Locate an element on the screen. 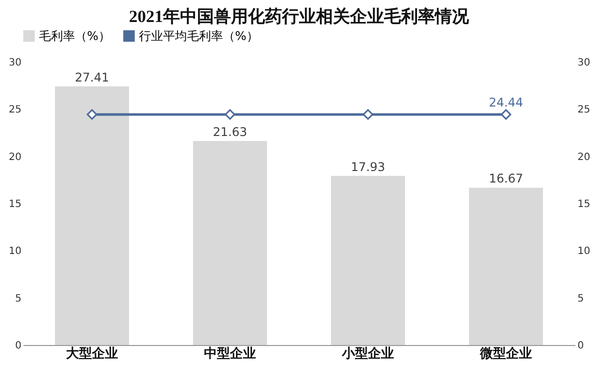 The width and height of the screenshot is (598, 380). y2-tick-label: 15 is located at coordinates (584, 204).